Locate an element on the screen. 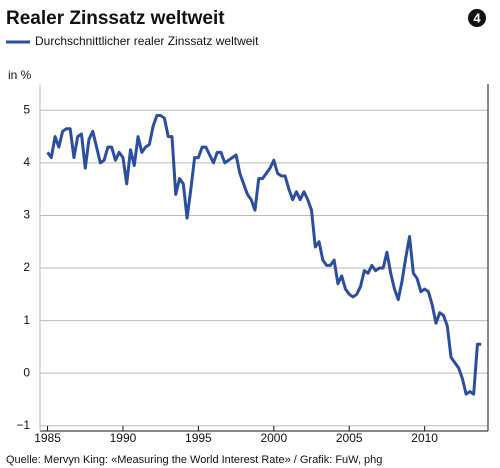  badge: 4 is located at coordinates (477, 17).